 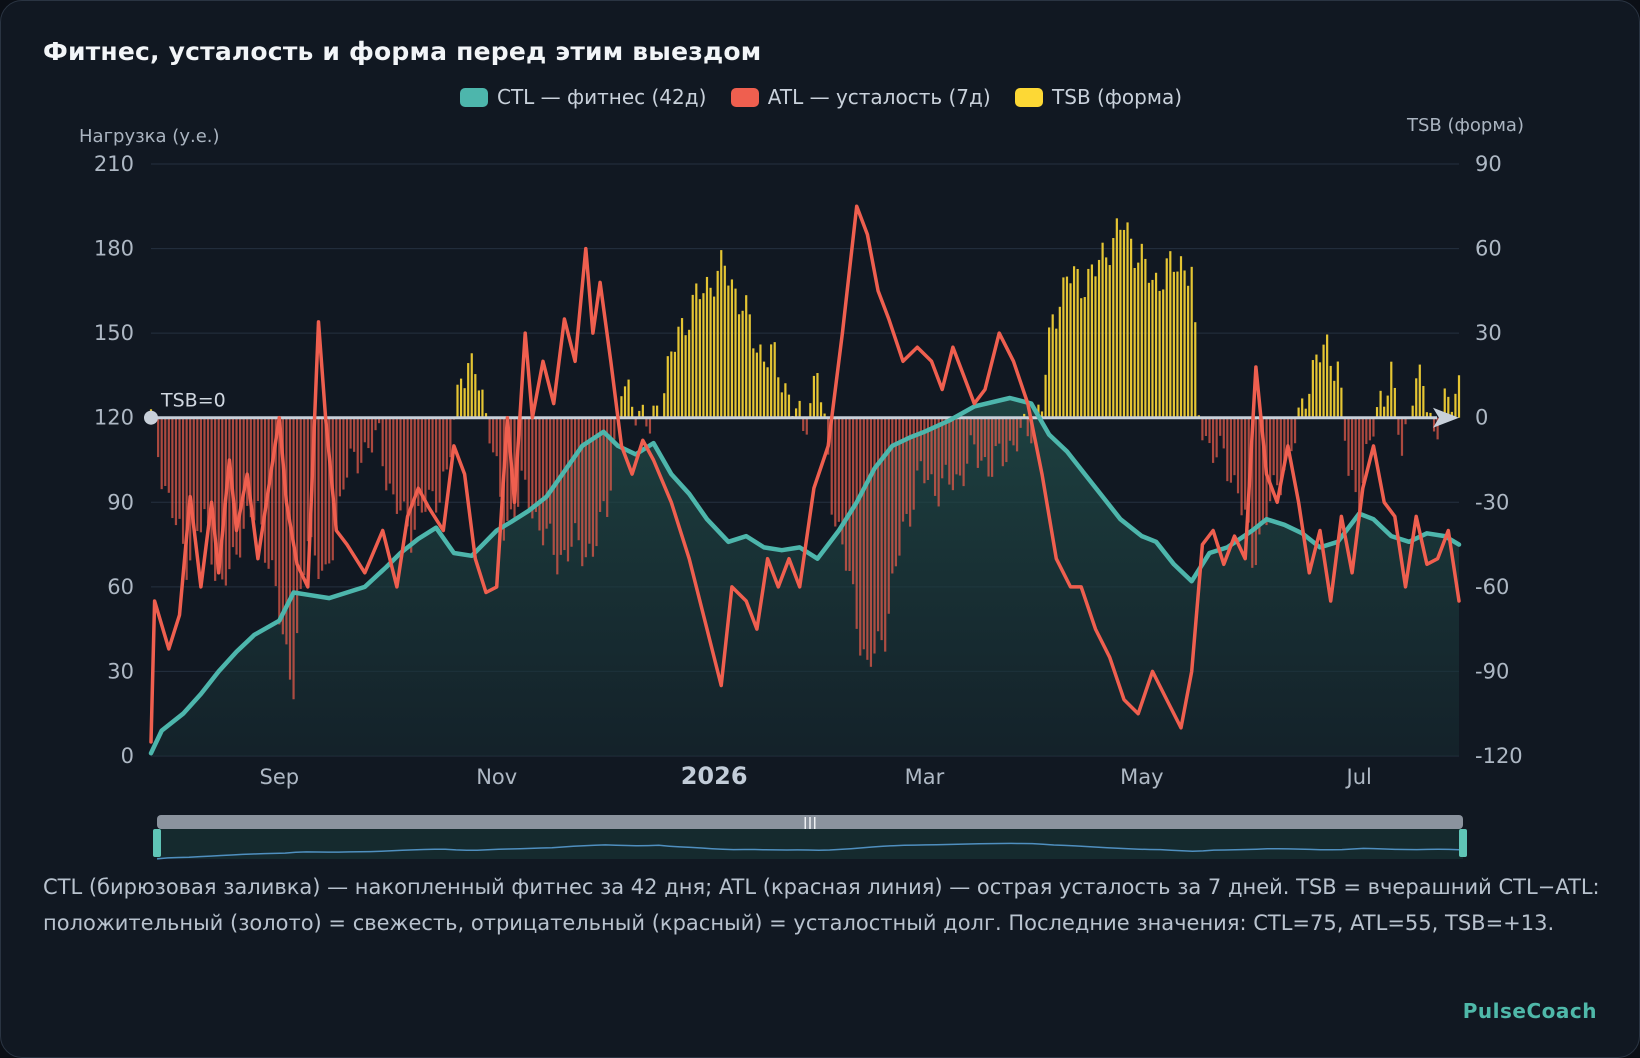 I want to click on legend-item-tsb: TSB (форма), so click(x=1098, y=97).